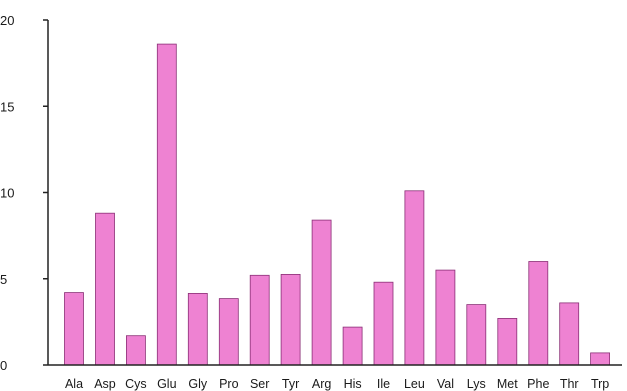 The width and height of the screenshot is (627, 391). Describe the element at coordinates (507, 384) in the screenshot. I see `x-tick-label-met: Met` at that location.